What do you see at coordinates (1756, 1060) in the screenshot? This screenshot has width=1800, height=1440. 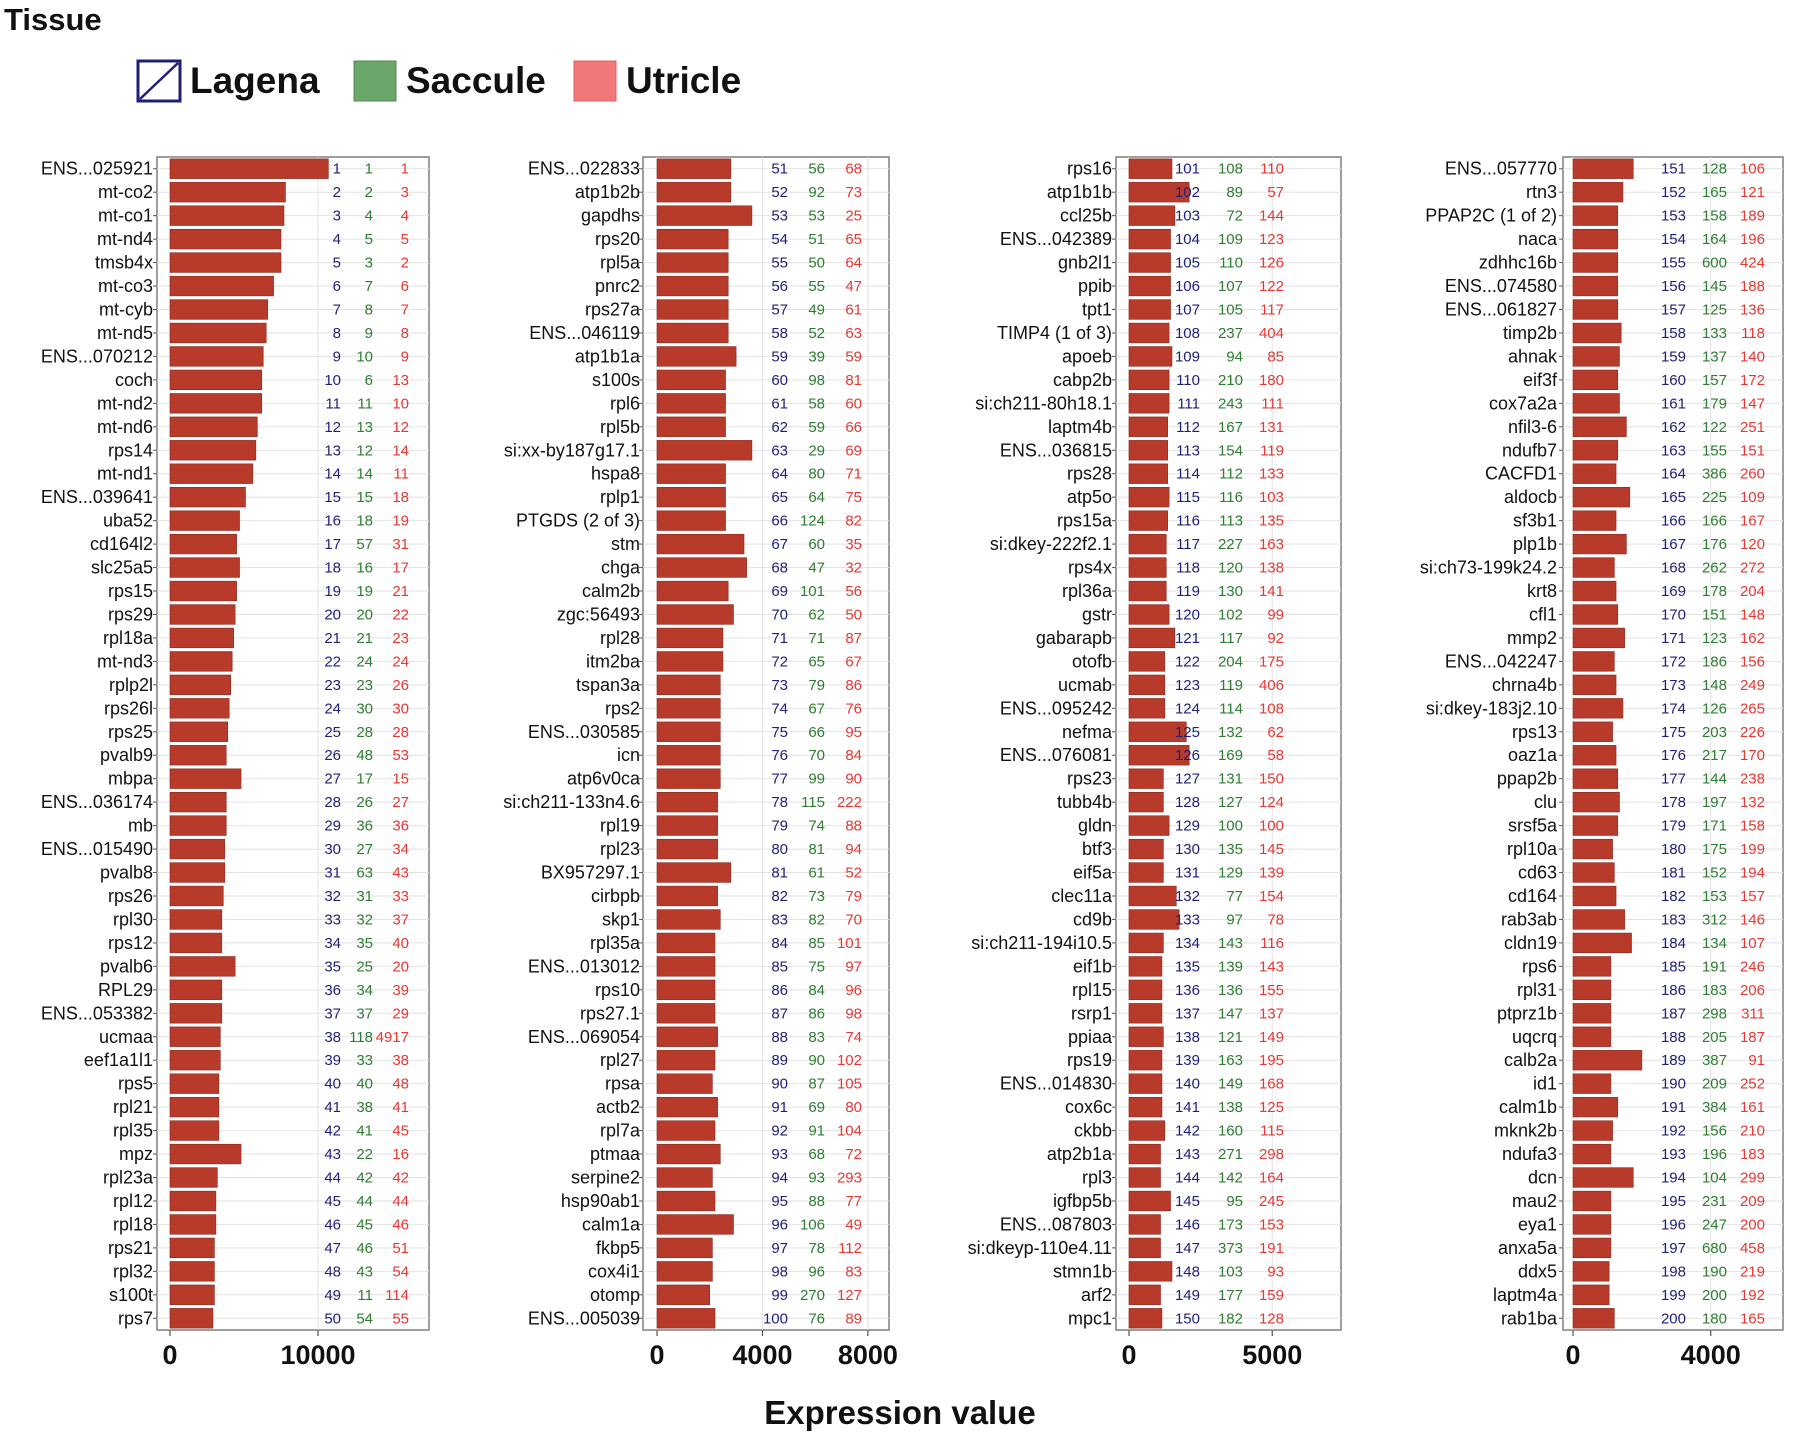 I see `rank-utricle: 91` at bounding box center [1756, 1060].